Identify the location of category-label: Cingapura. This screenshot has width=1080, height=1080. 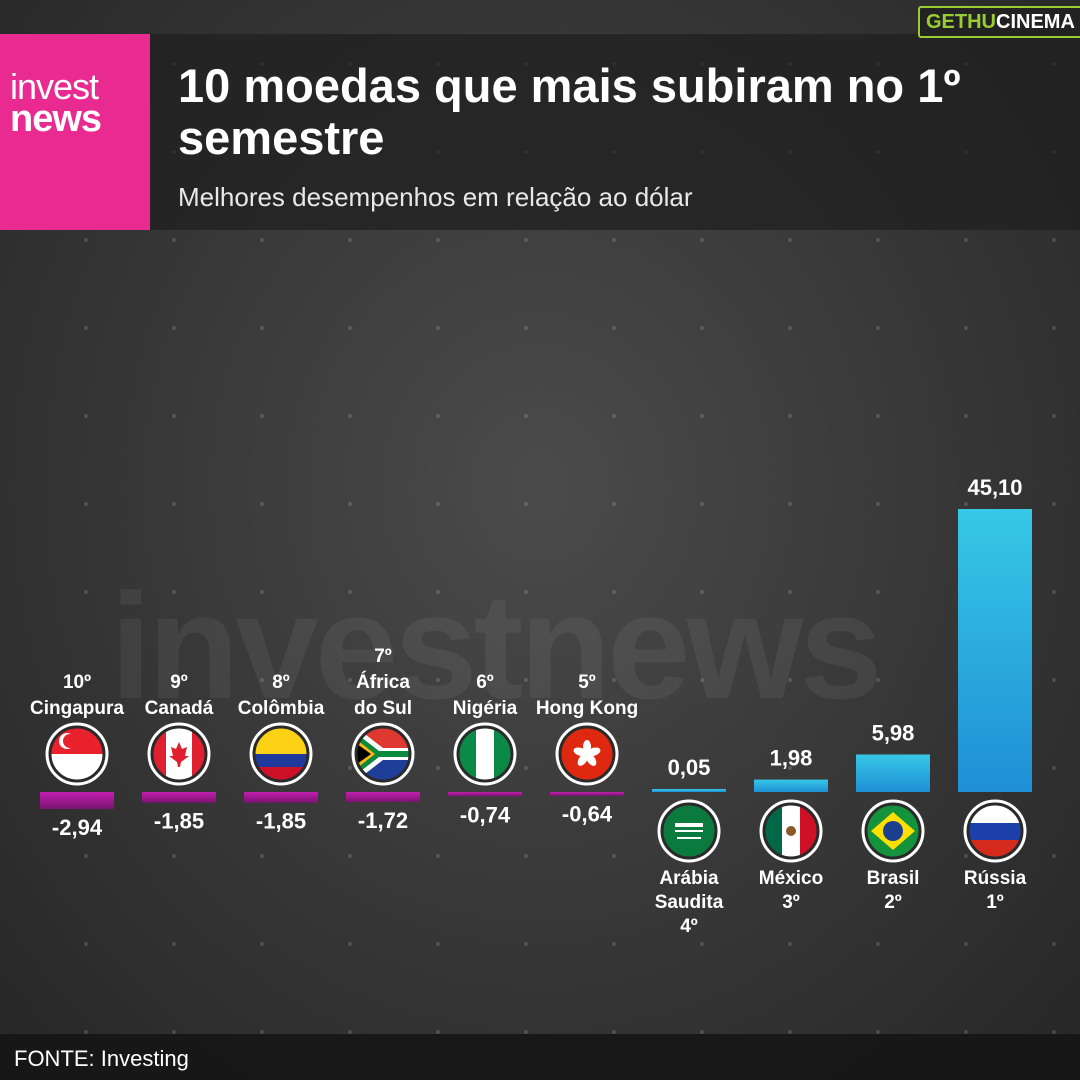
(77, 708).